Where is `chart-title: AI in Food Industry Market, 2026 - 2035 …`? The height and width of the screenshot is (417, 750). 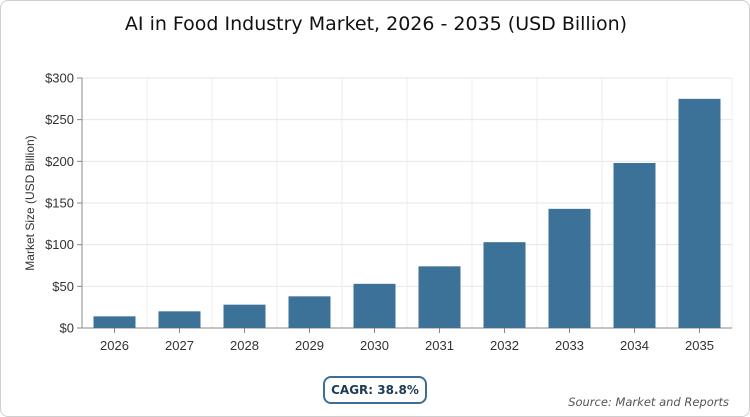
chart-title: AI in Food Industry Market, 2026 - 2035 … is located at coordinates (376, 24).